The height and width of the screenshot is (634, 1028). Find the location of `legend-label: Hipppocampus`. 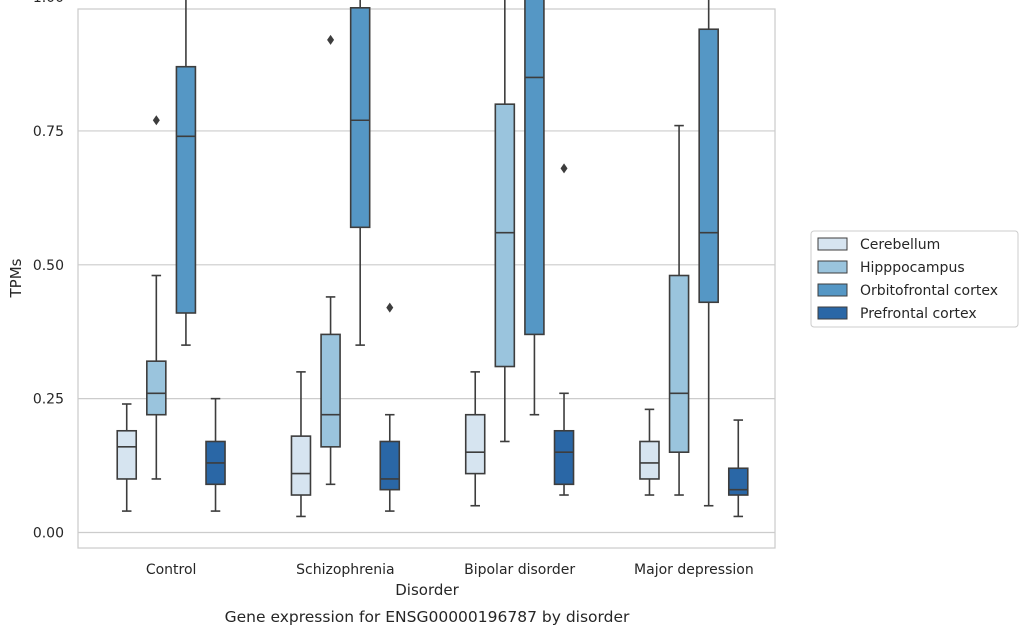

legend-label: Hipppocampus is located at coordinates (912, 268).